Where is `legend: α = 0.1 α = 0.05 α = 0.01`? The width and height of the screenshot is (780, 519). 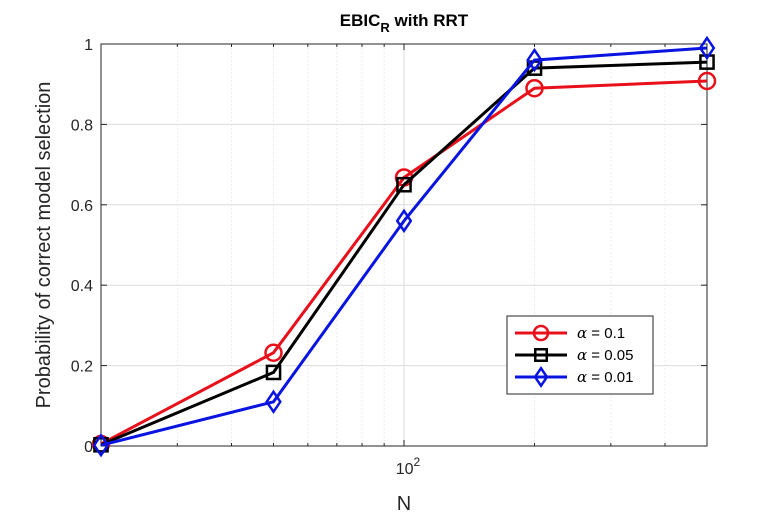 legend: α = 0.1 α = 0.05 α = 0.01 is located at coordinates (580, 355).